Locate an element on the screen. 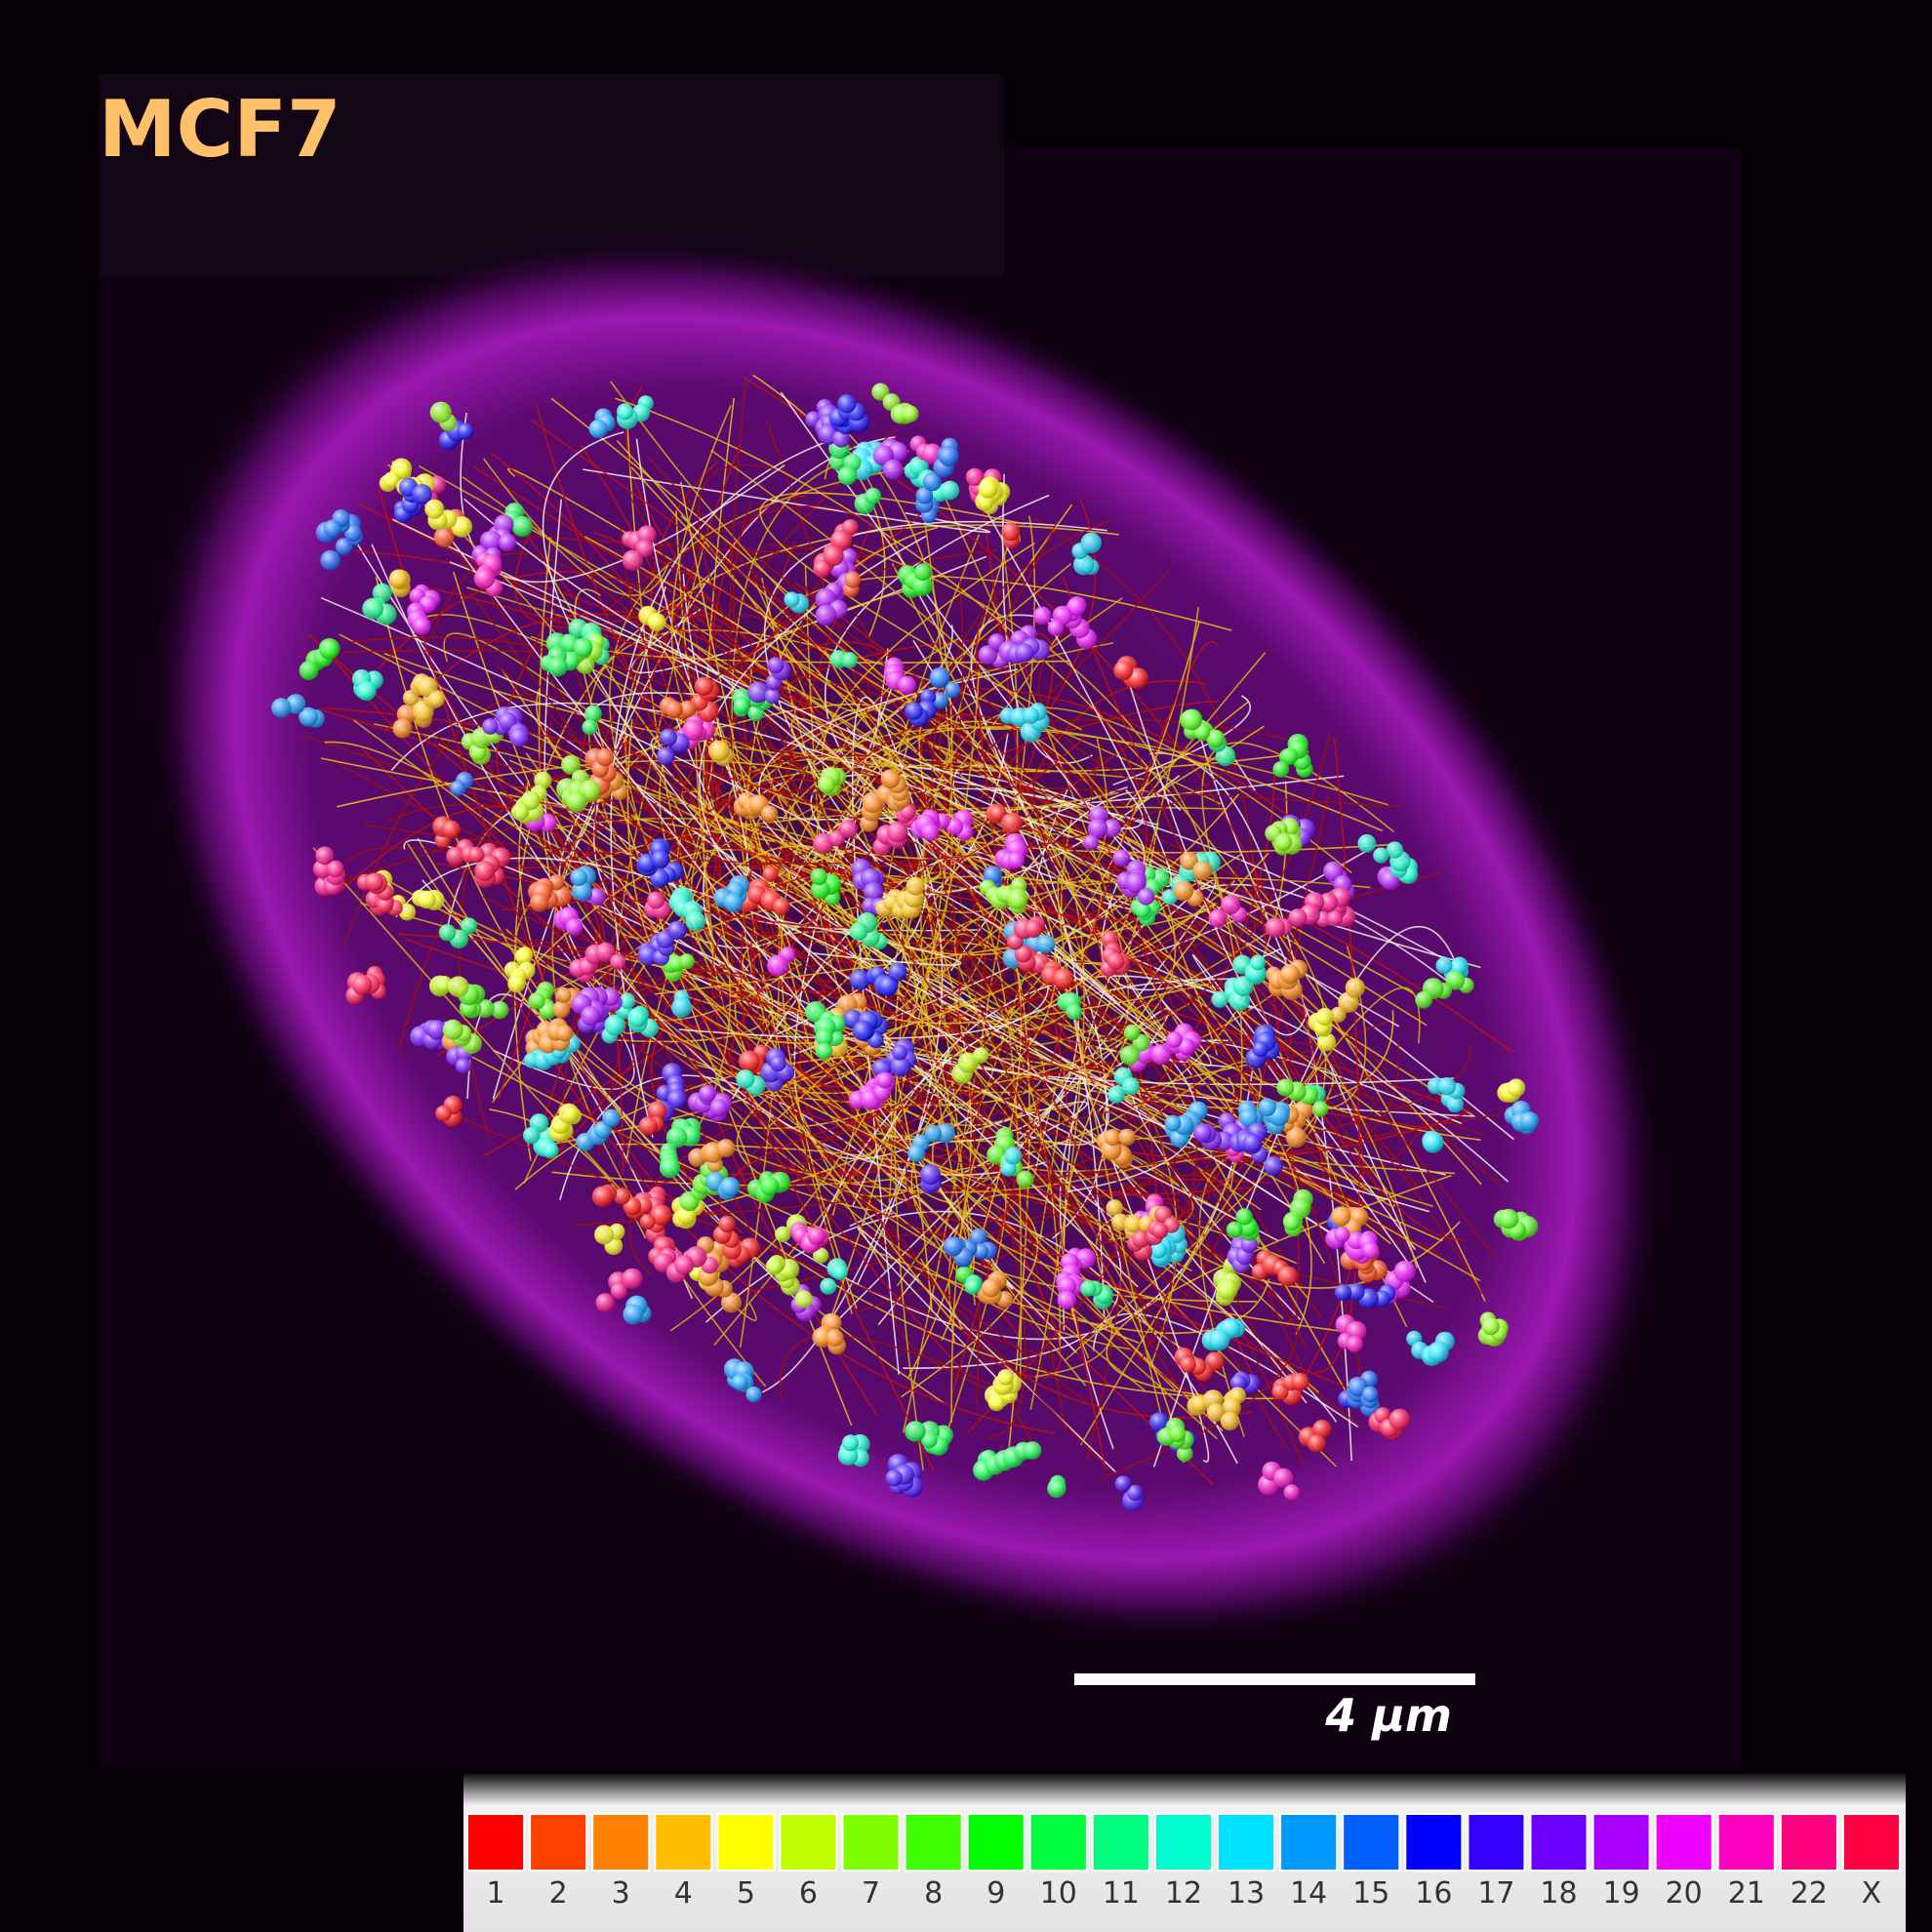  legend-label: 14 is located at coordinates (1308, 1893).